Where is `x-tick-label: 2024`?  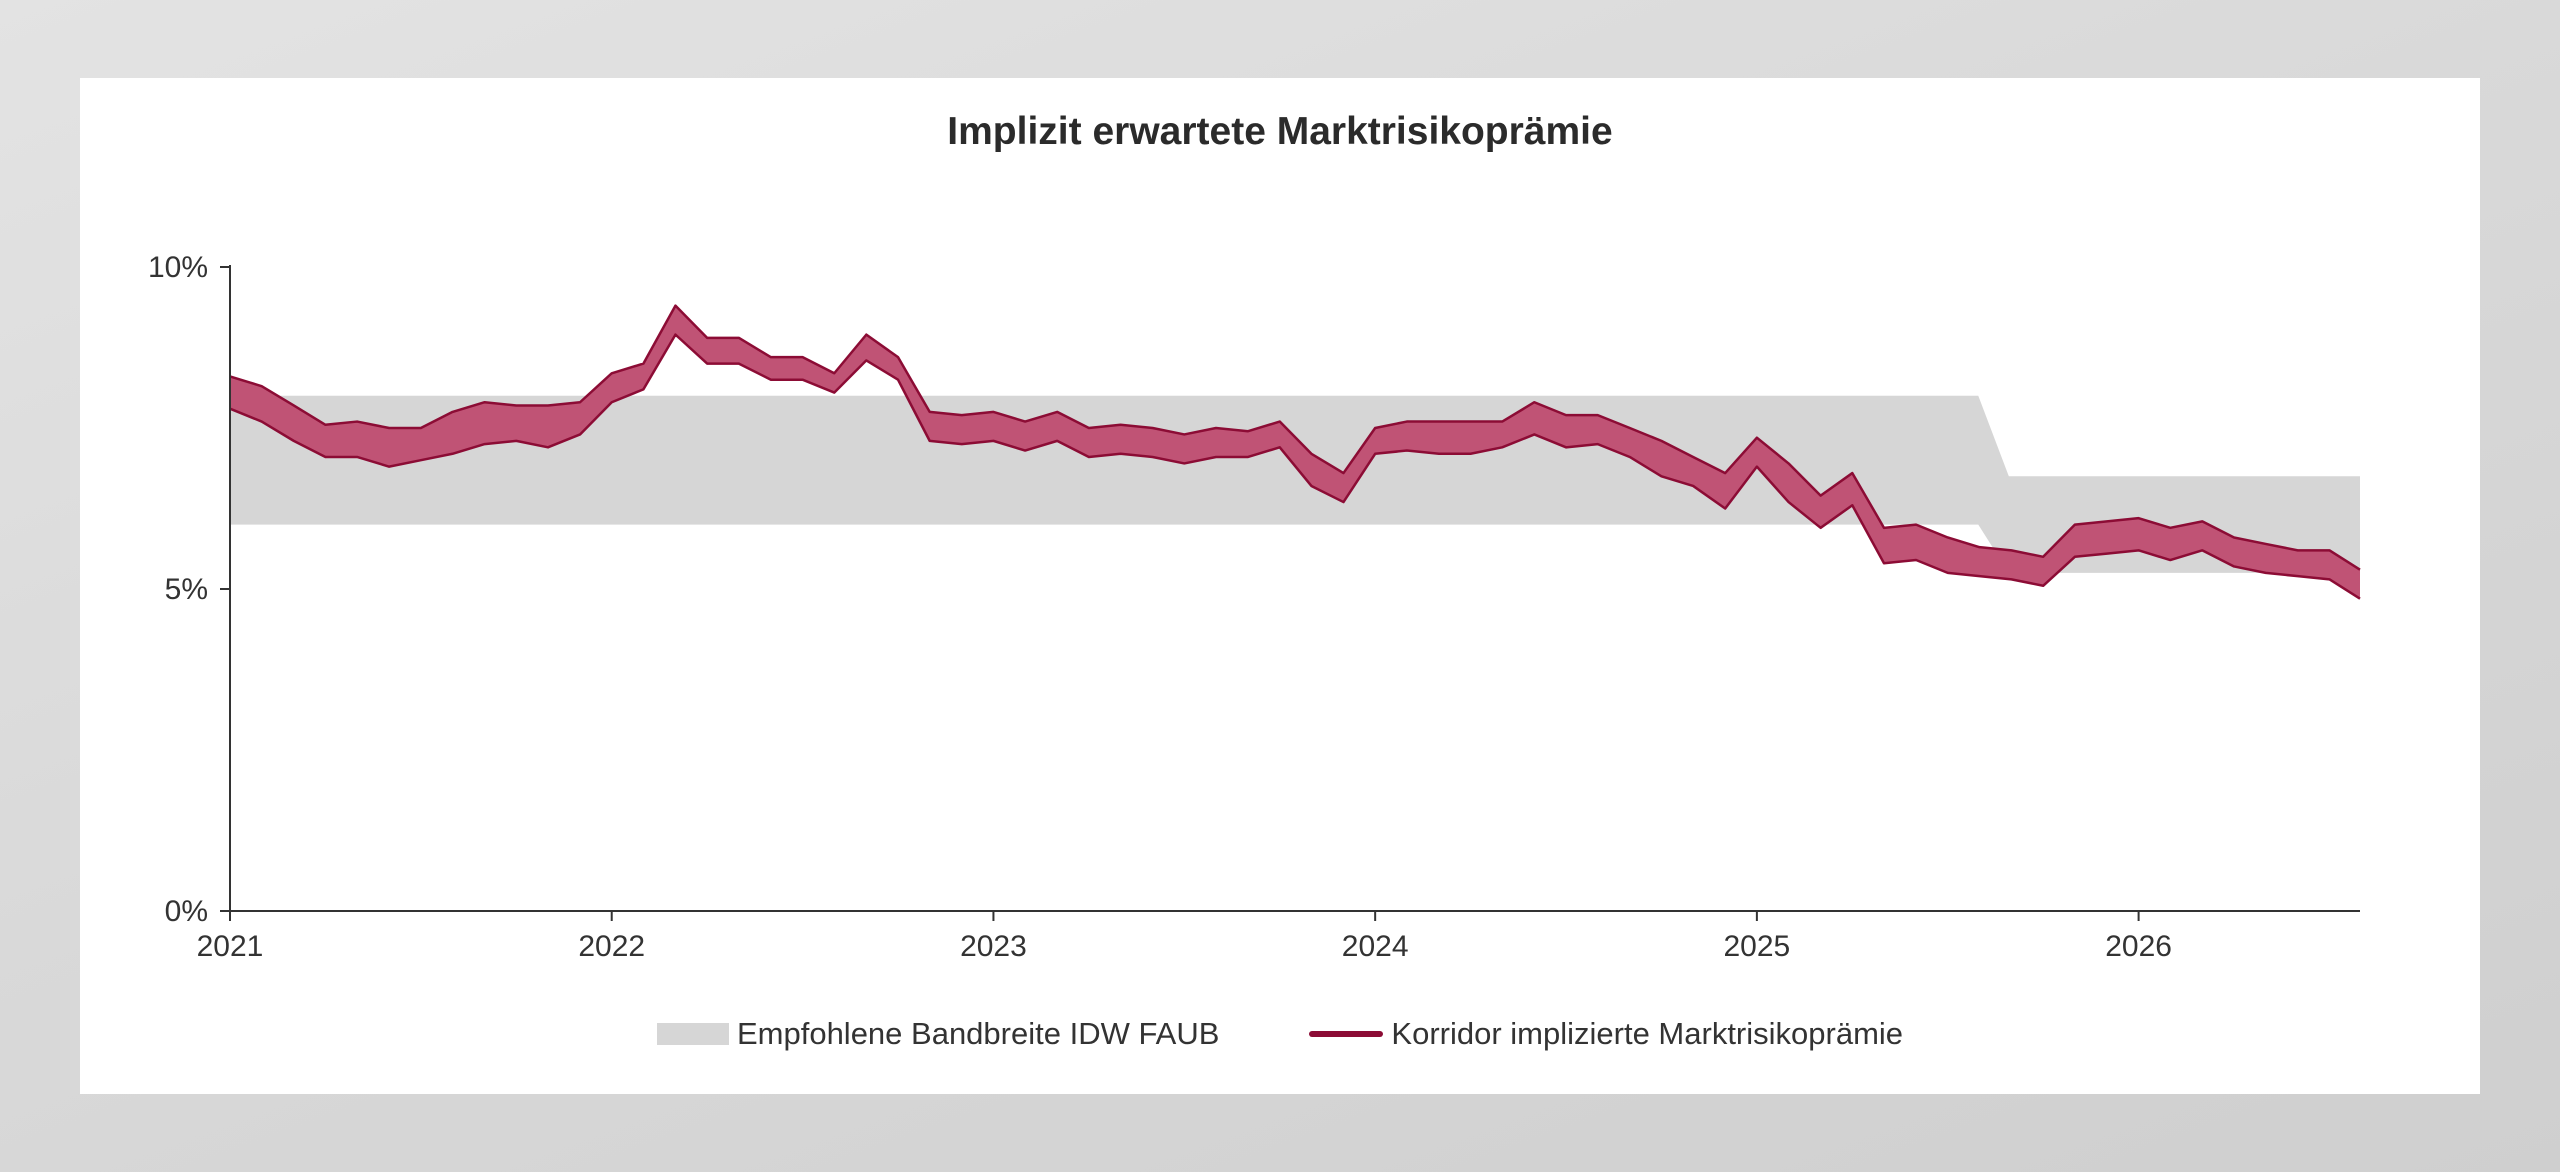
x-tick-label: 2024 is located at coordinates (1375, 946).